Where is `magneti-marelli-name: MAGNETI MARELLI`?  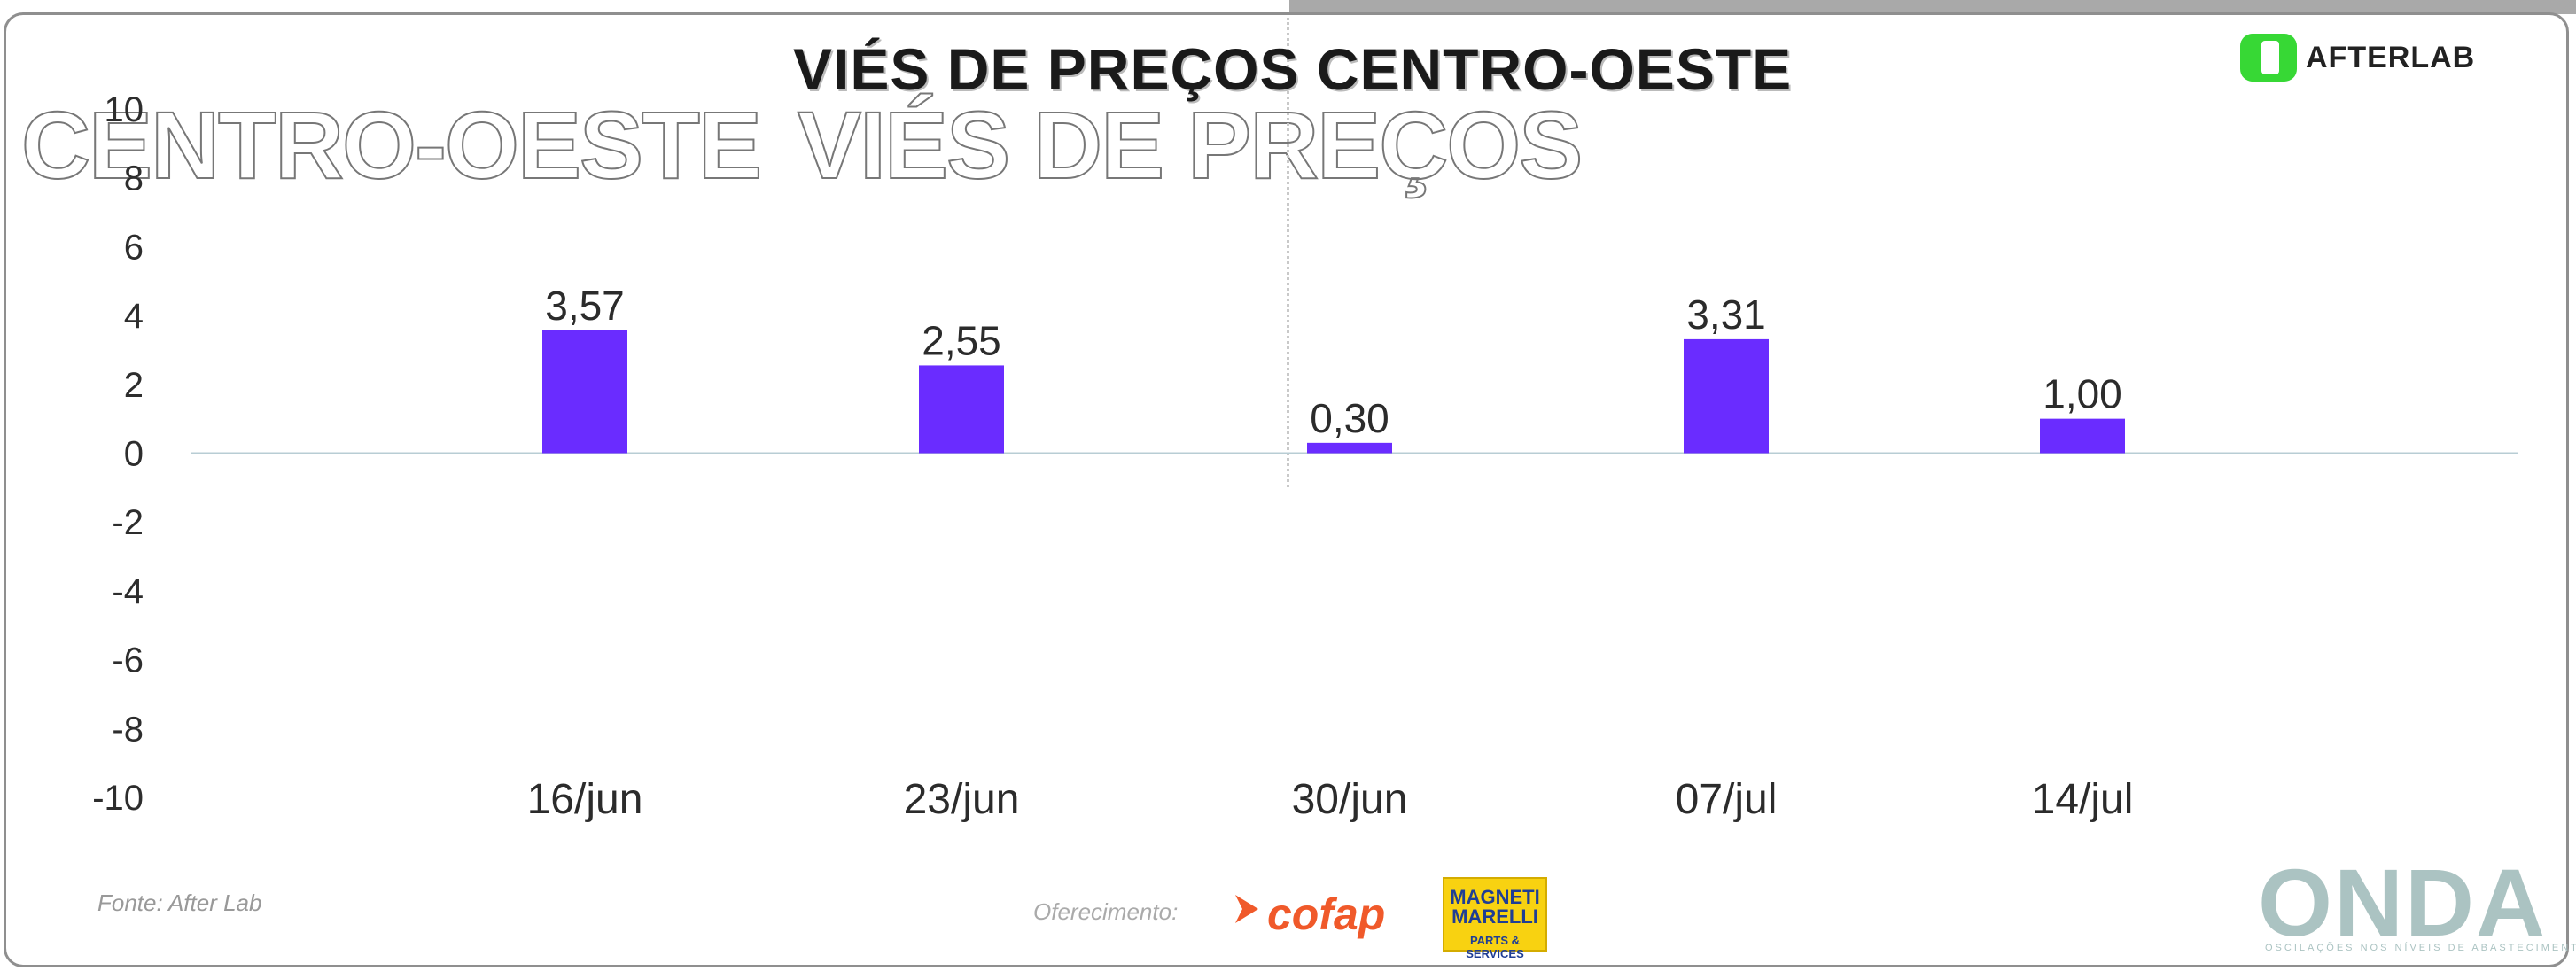 magneti-marelli-name: MAGNETI MARELLI is located at coordinates (1495, 907).